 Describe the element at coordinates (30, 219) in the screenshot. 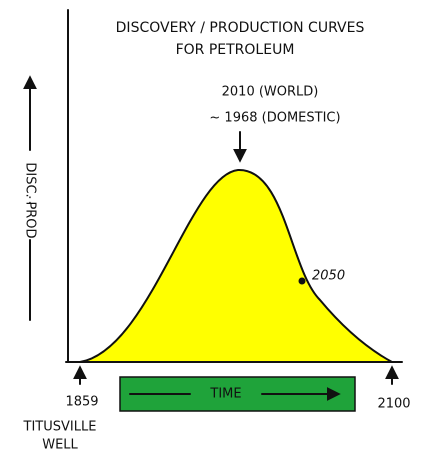

I see `y-label-bottom: Prod` at that location.